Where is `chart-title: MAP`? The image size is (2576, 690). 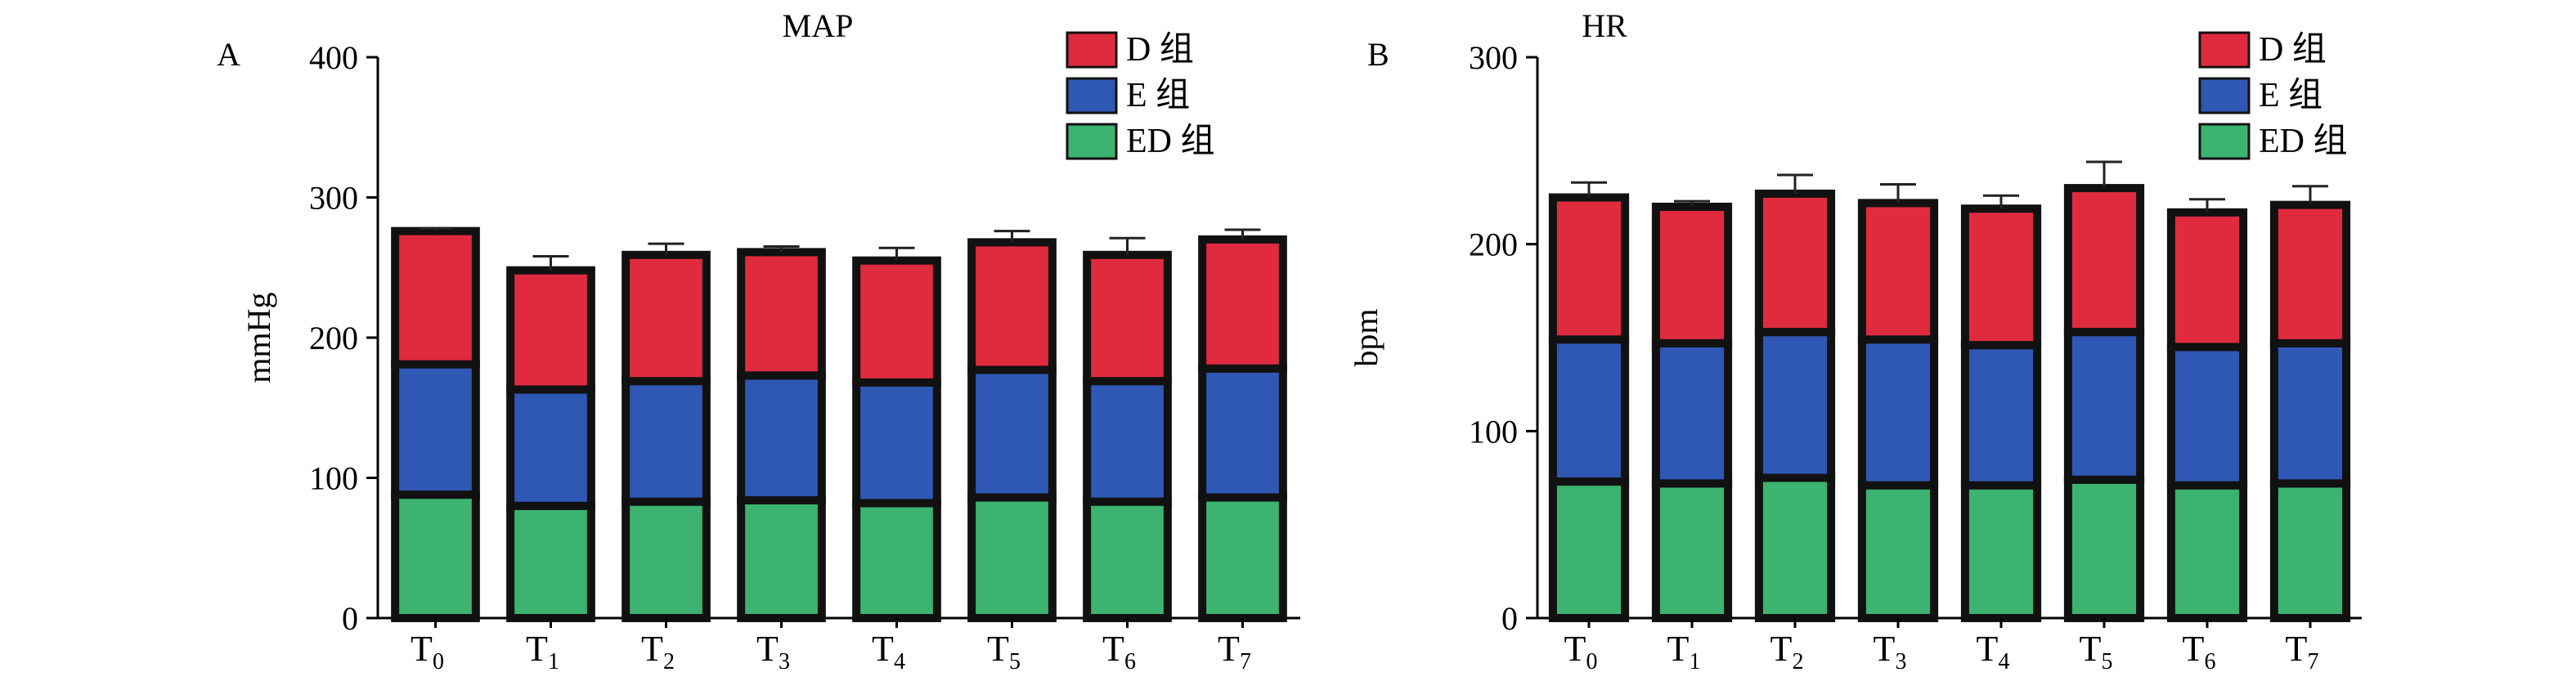 chart-title: MAP is located at coordinates (818, 25).